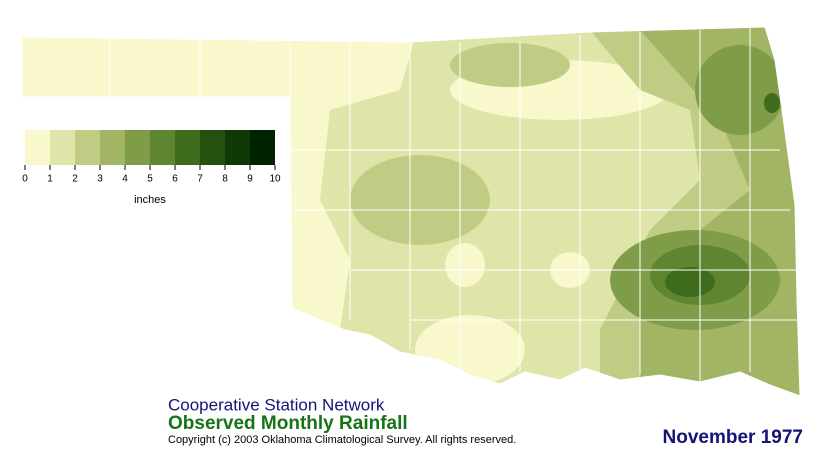  Describe the element at coordinates (175, 179) in the screenshot. I see `legend-tick-label: 6` at that location.